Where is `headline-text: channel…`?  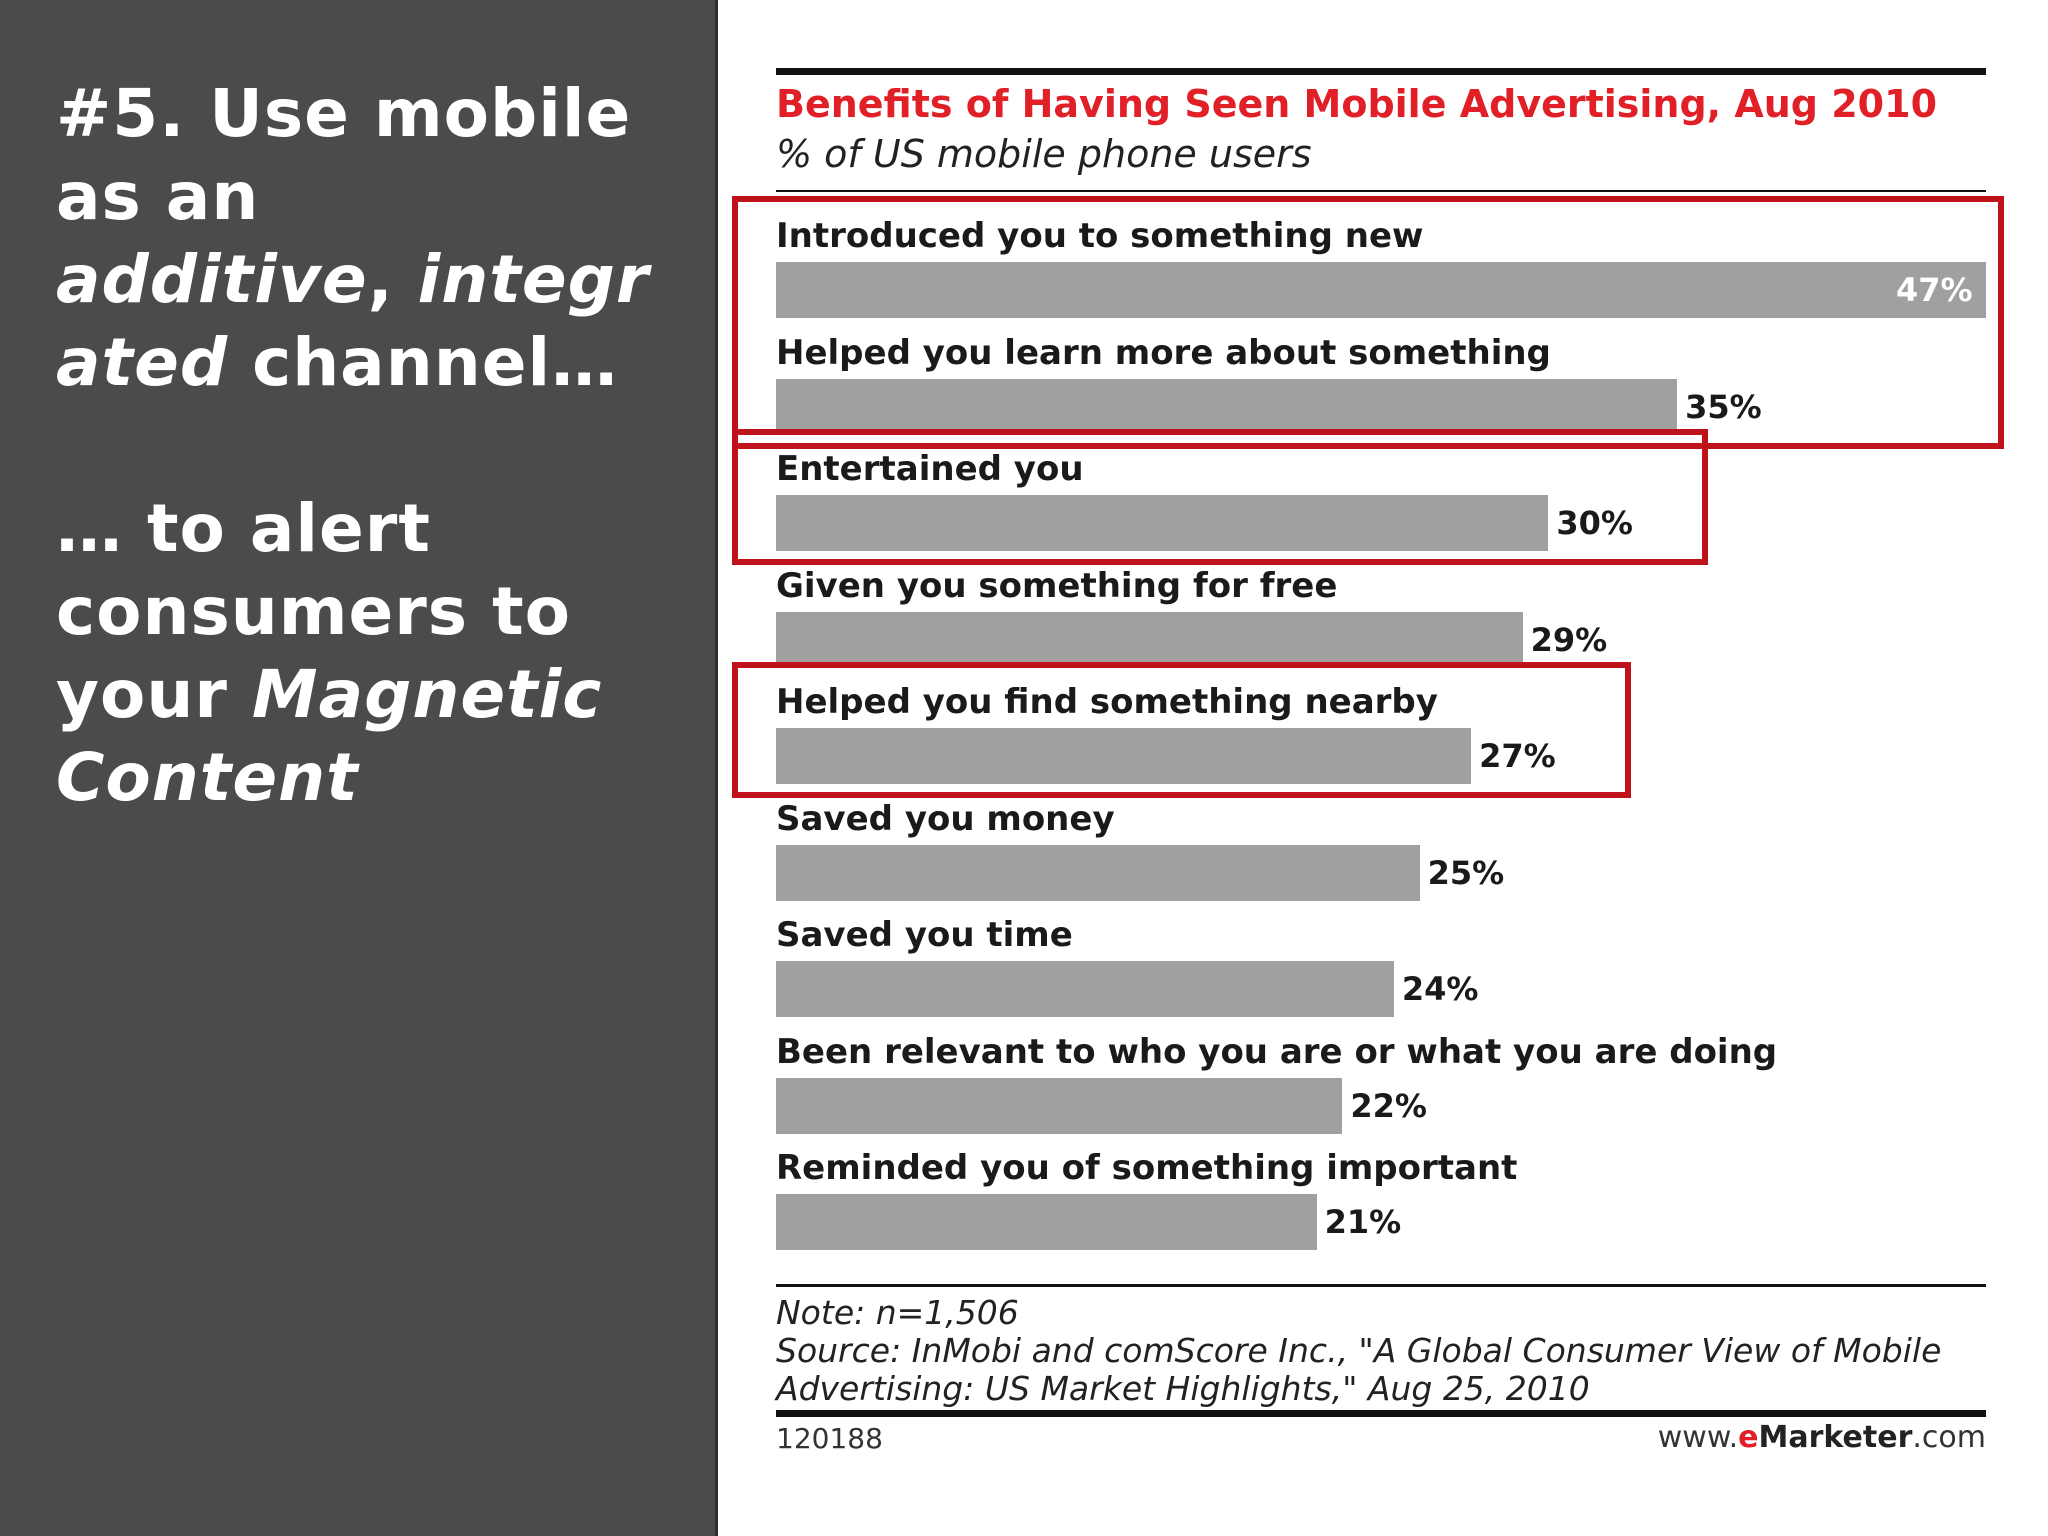
headline-text: channel… is located at coordinates (423, 362).